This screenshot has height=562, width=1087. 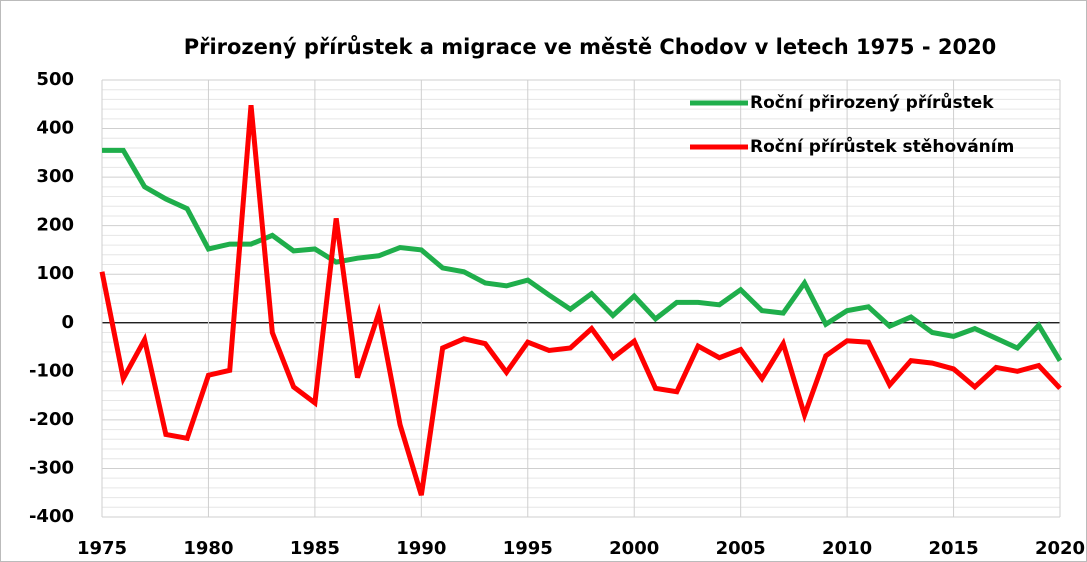 I want to click on x-tick-label: 1995, so click(x=528, y=548).